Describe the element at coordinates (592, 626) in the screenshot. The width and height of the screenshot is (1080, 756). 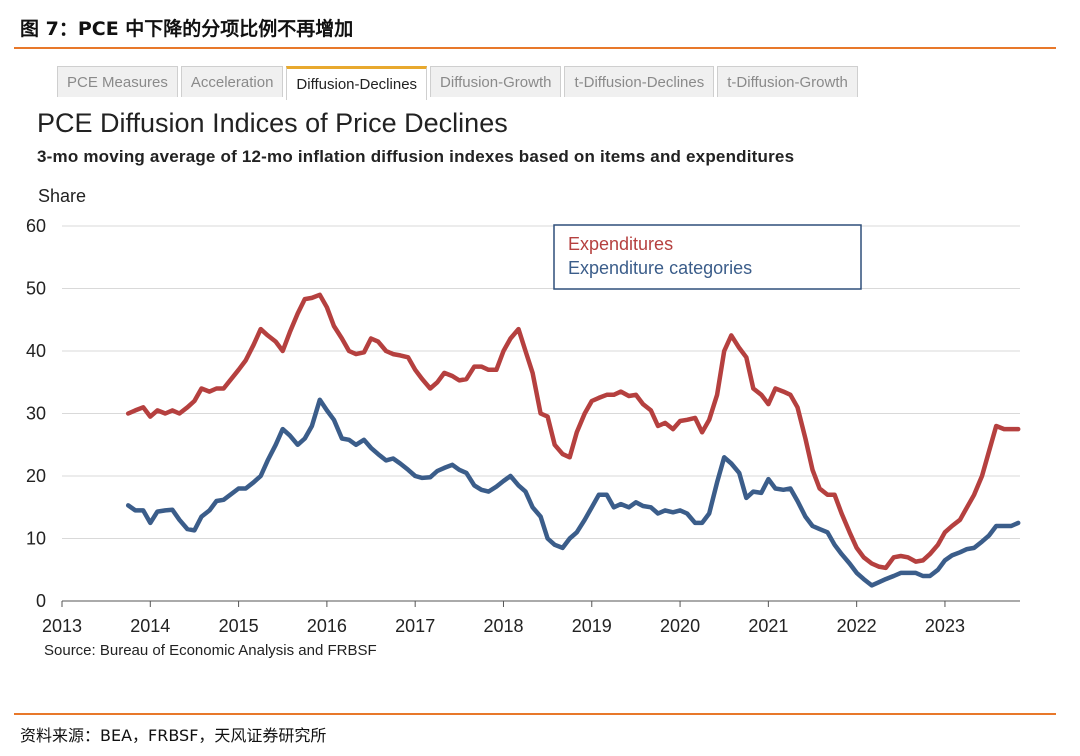
I see `x-tick-label: 2019` at that location.